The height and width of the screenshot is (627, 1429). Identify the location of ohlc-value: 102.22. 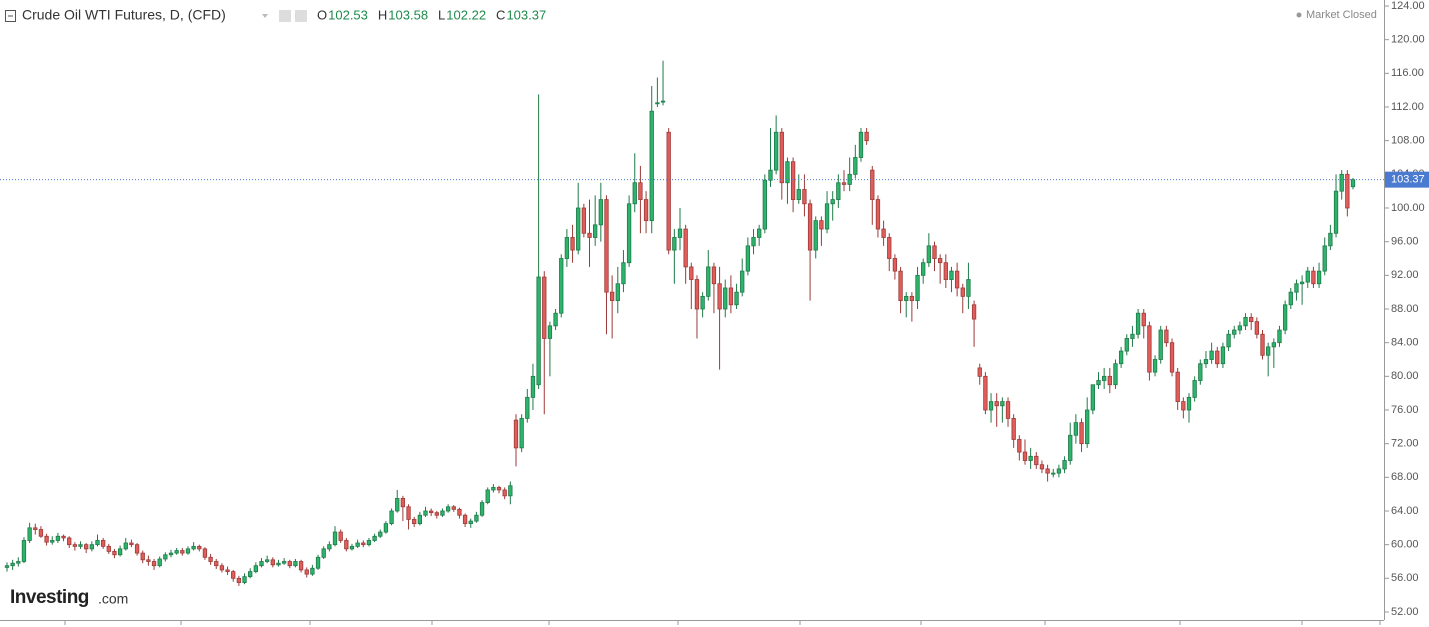
(466, 14).